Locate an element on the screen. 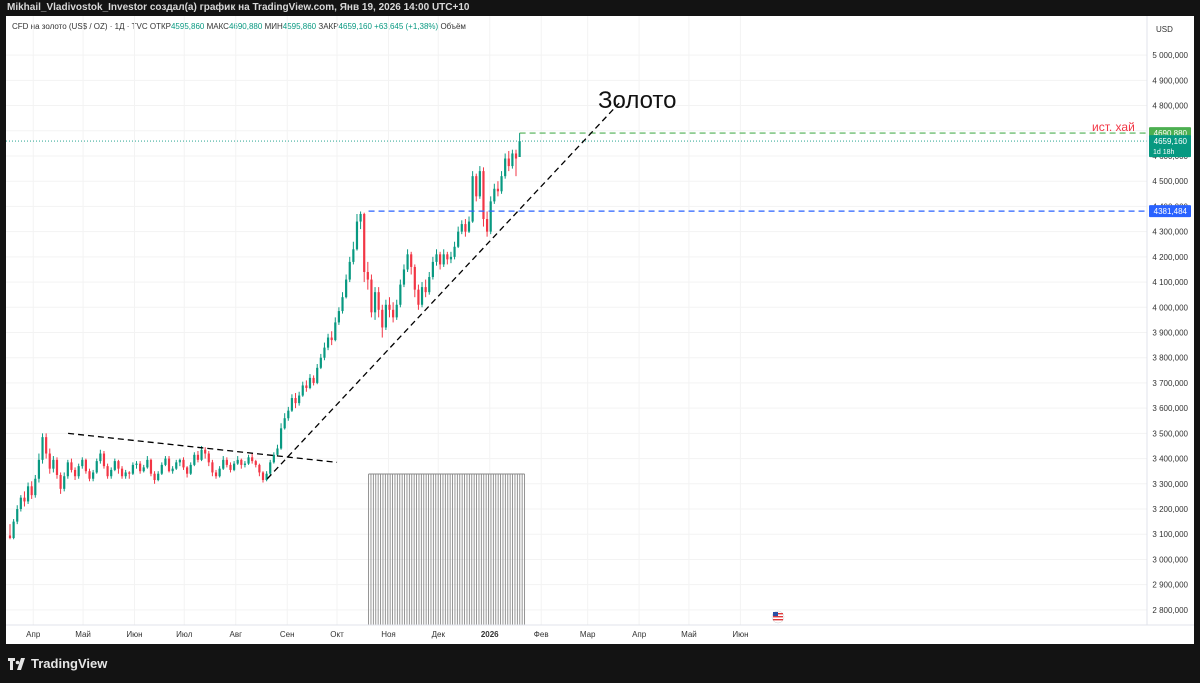 The width and height of the screenshot is (1200, 683). price-tick-label: 4 200,000 is located at coordinates (1170, 257).